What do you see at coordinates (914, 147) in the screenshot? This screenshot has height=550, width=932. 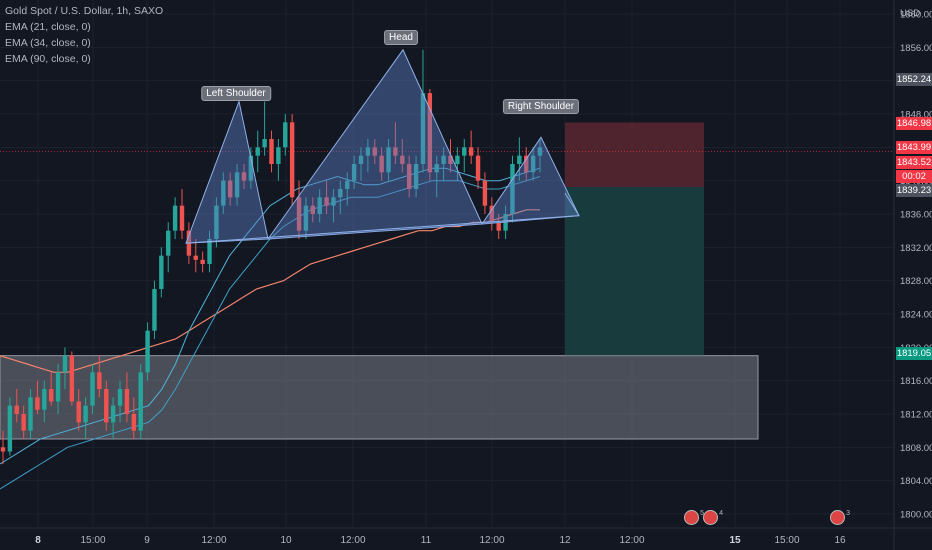 I see `price-tag-1843-99: 1843.99` at bounding box center [914, 147].